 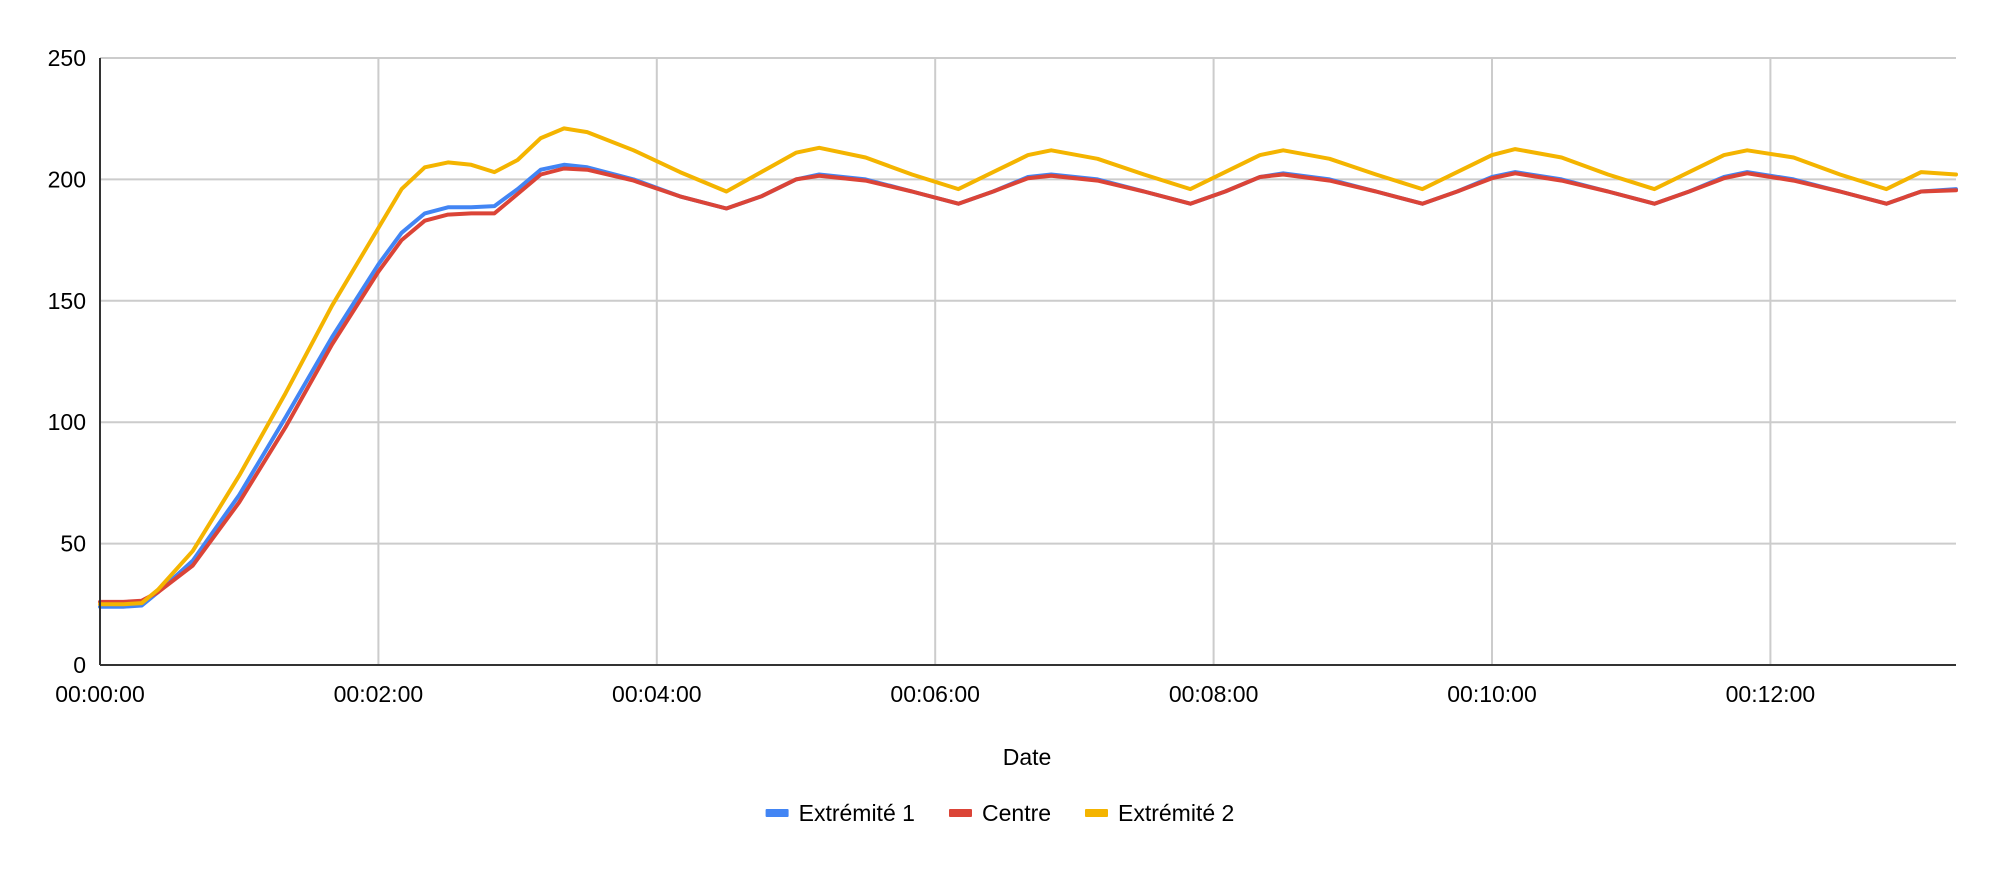 I want to click on y-tick-label: 250, so click(x=67, y=58).